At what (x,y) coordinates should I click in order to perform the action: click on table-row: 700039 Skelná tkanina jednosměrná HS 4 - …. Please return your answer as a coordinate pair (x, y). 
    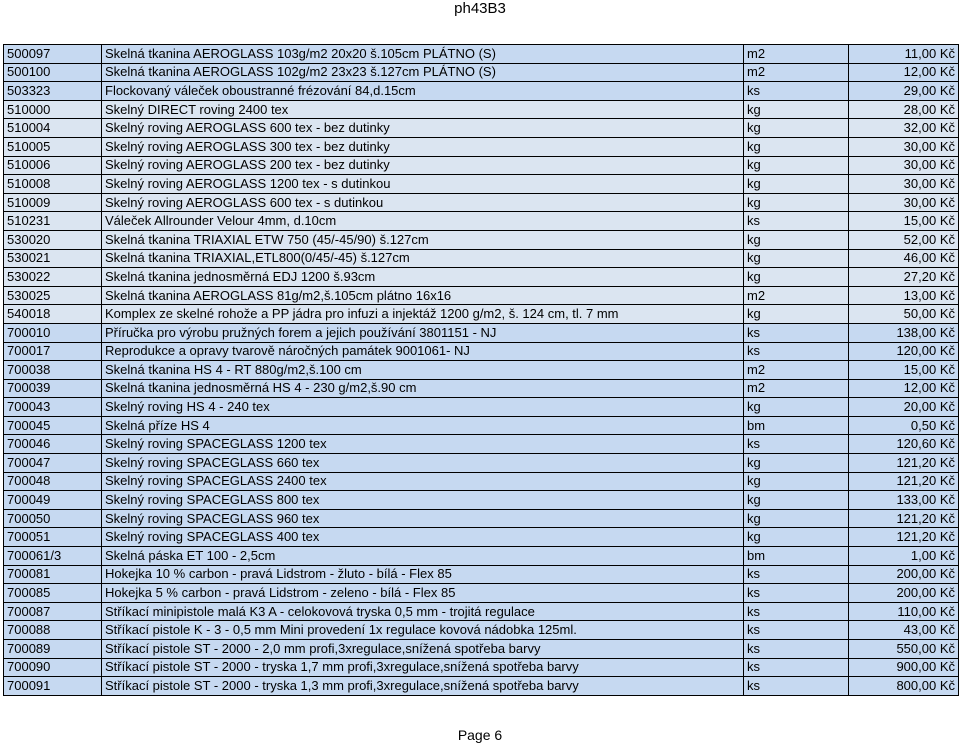
    Looking at the image, I should click on (481, 388).